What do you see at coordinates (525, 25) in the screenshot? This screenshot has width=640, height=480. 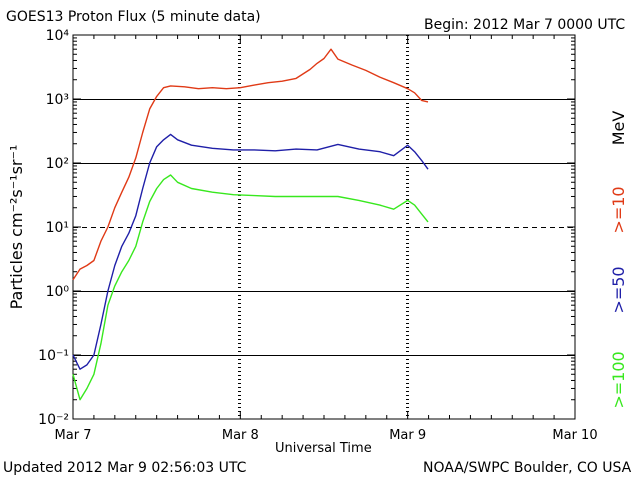 I see `begin-time: Begin: 2012 Mar 7 0000 UTC` at bounding box center [525, 25].